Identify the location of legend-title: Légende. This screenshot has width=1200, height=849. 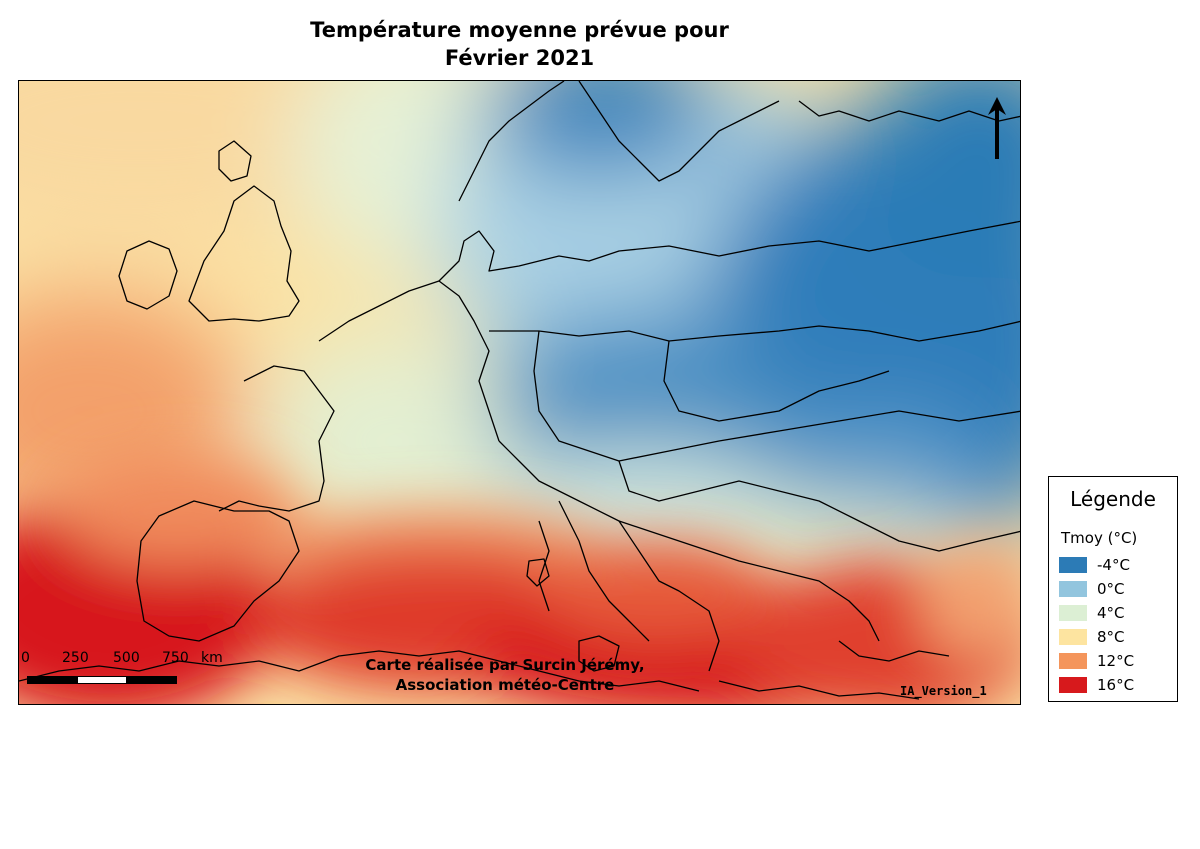
(1113, 499).